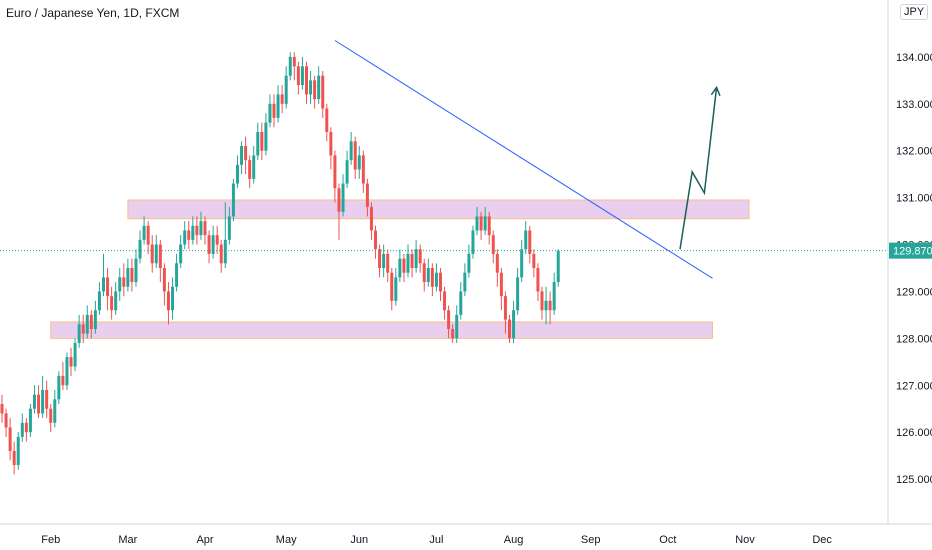 The image size is (932, 550). I want to click on time-tick-label: Oct, so click(667, 540).